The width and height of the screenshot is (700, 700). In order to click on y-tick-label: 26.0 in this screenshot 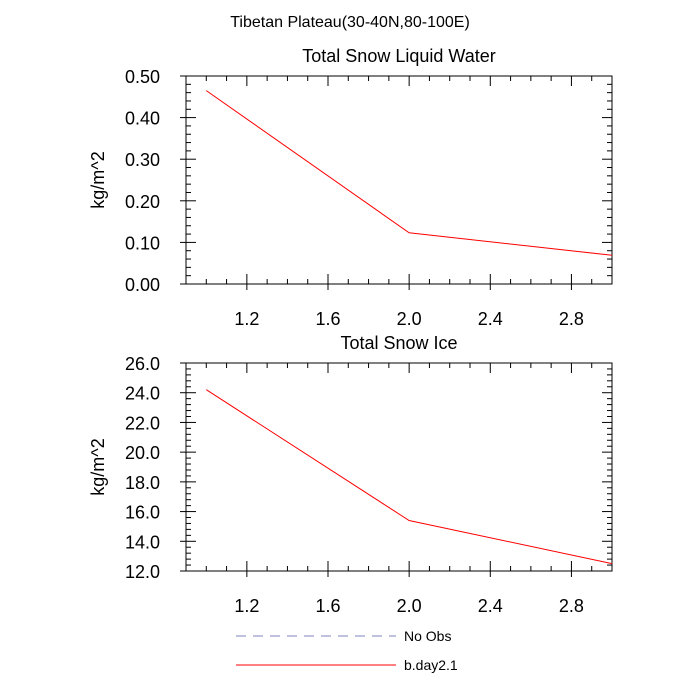, I will do `click(142, 364)`.